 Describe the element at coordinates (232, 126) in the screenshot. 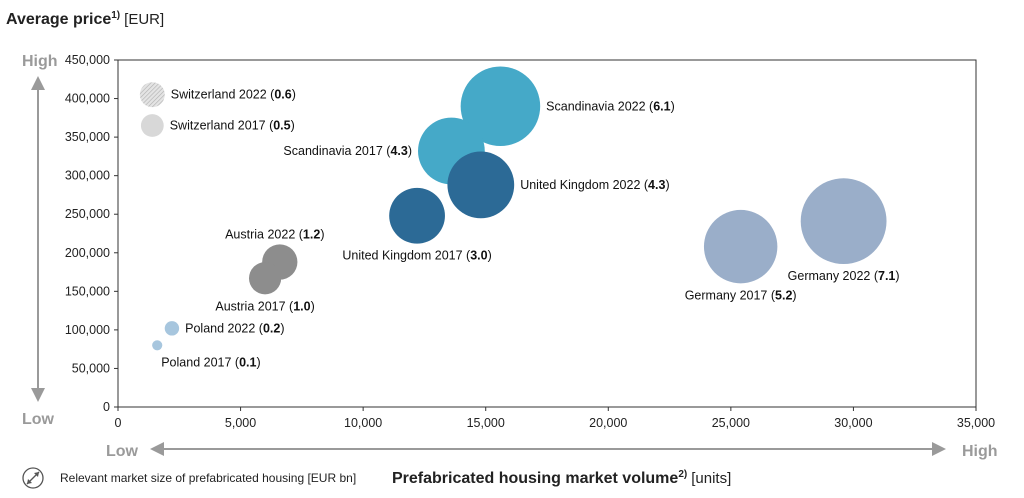

I see `label-switzerland-2017: Switzerland 2017 (0.5)` at that location.